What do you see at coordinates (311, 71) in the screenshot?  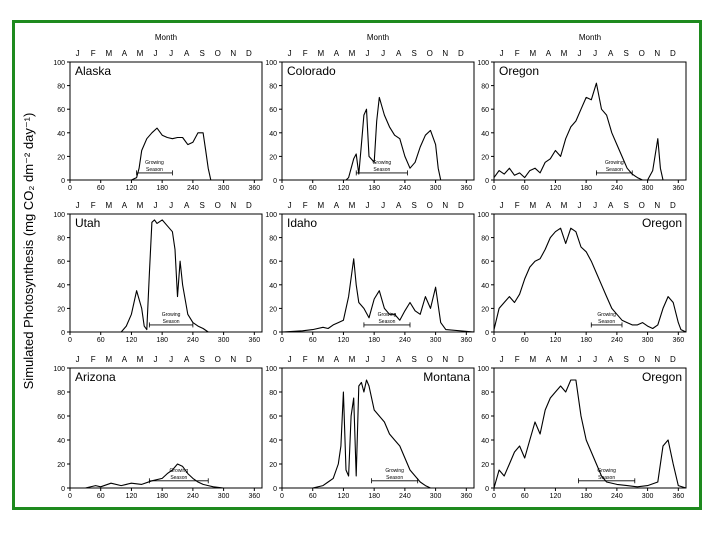 I see `state-label: Colorado` at bounding box center [311, 71].